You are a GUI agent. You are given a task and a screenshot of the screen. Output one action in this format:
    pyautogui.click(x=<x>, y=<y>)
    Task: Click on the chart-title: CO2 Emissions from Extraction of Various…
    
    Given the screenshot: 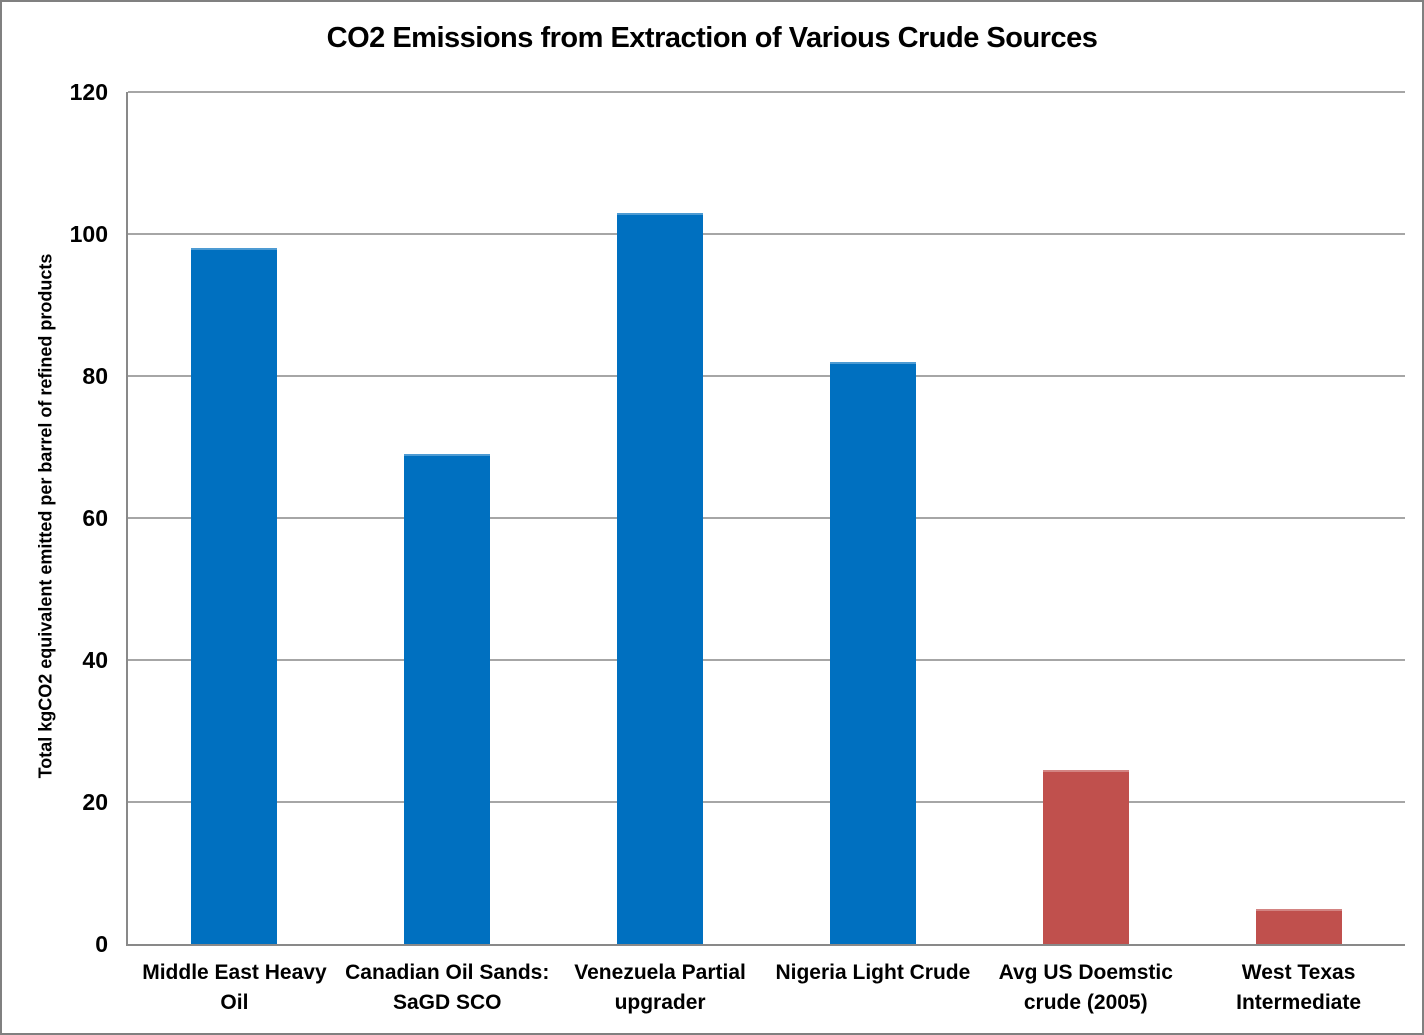 What is the action you would take?
    pyautogui.click(x=712, y=38)
    